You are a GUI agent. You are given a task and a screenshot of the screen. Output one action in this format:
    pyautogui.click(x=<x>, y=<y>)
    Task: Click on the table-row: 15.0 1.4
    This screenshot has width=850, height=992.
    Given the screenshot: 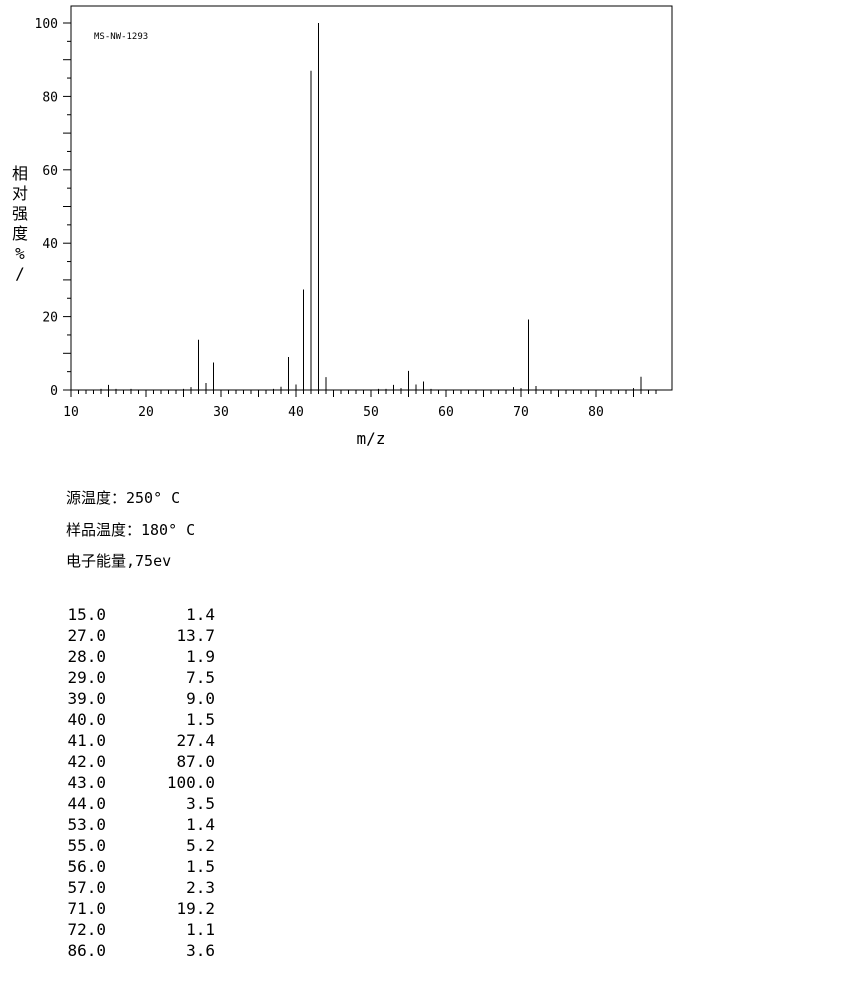 What is the action you would take?
    pyautogui.click(x=160, y=614)
    